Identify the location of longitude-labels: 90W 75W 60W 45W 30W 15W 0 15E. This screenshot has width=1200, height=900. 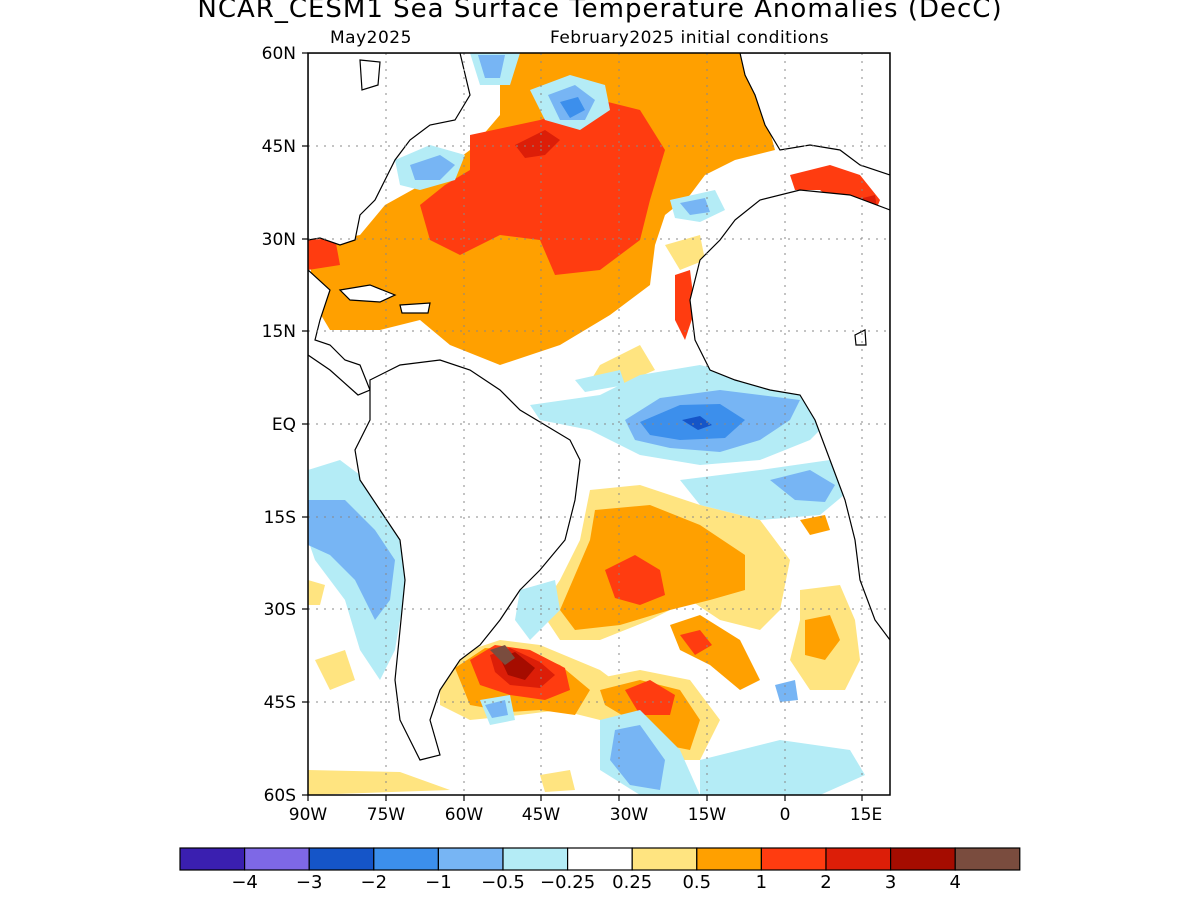
(585, 815).